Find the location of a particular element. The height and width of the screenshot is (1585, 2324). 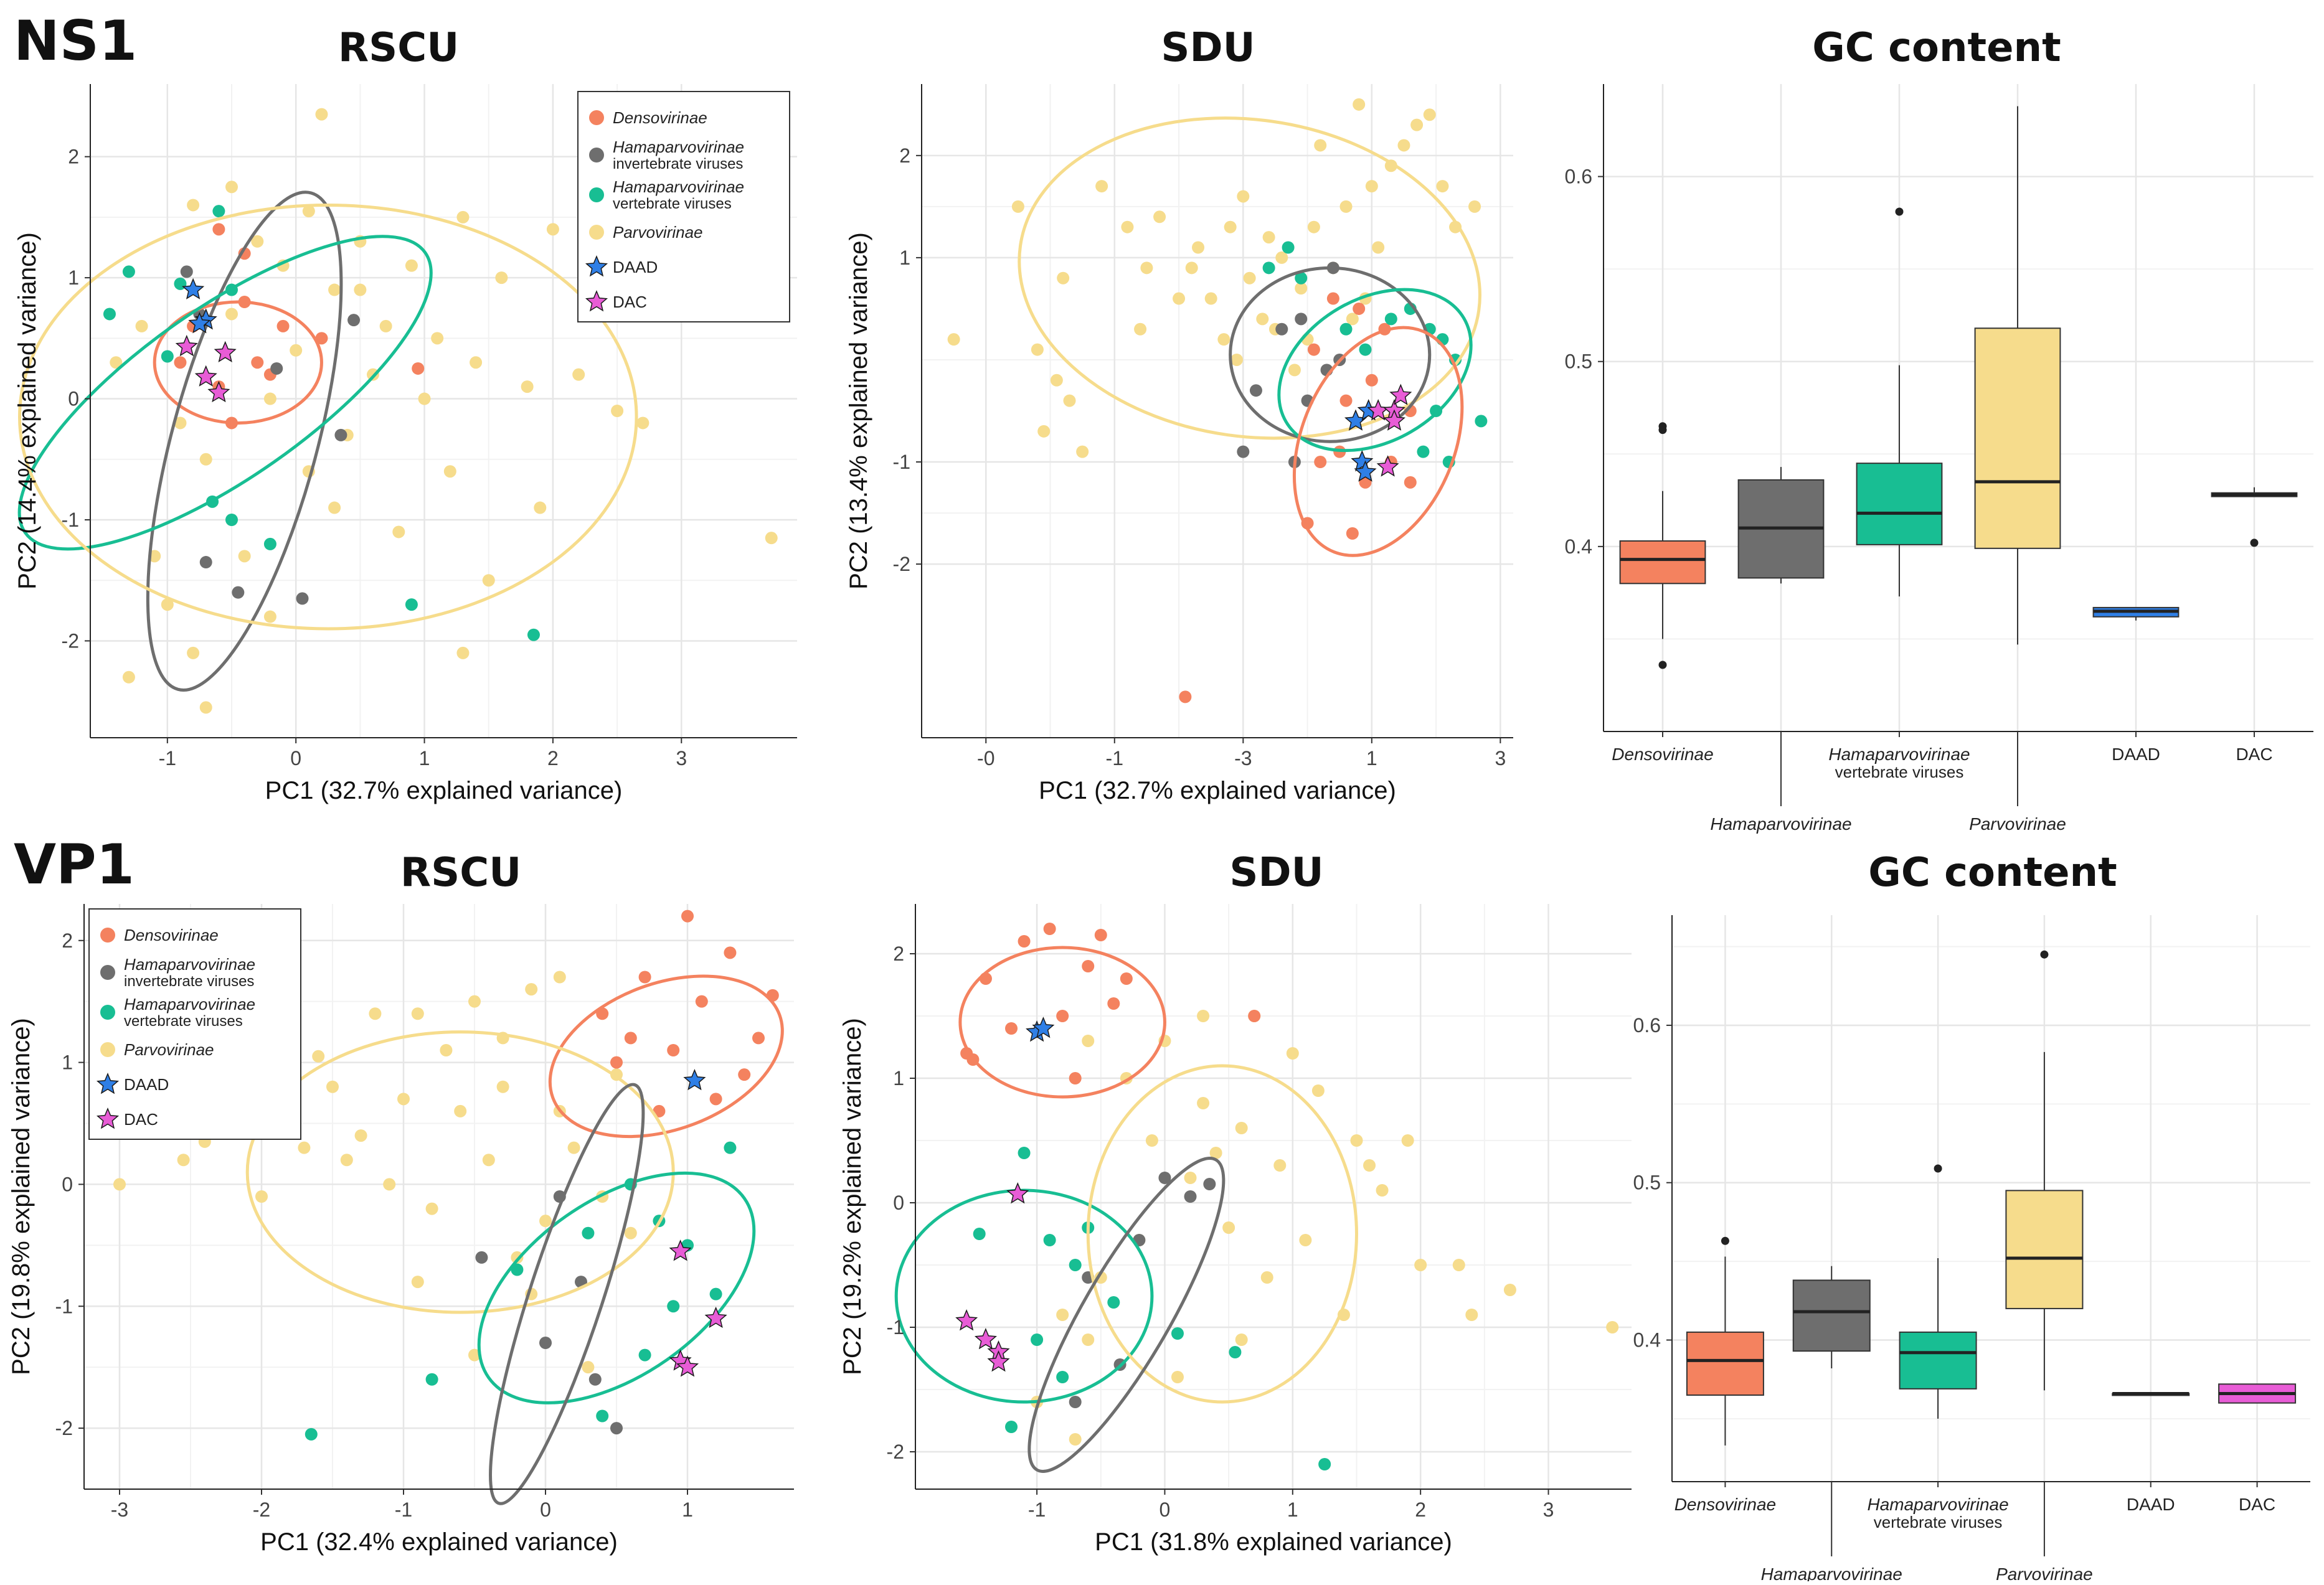

vp1-rscu-y-tick-label: 0 is located at coordinates (67, 1184).